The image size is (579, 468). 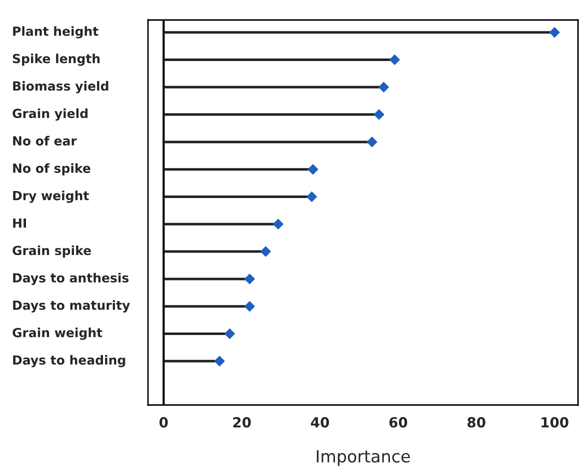 I want to click on x-tick-label: 80, so click(x=477, y=422).